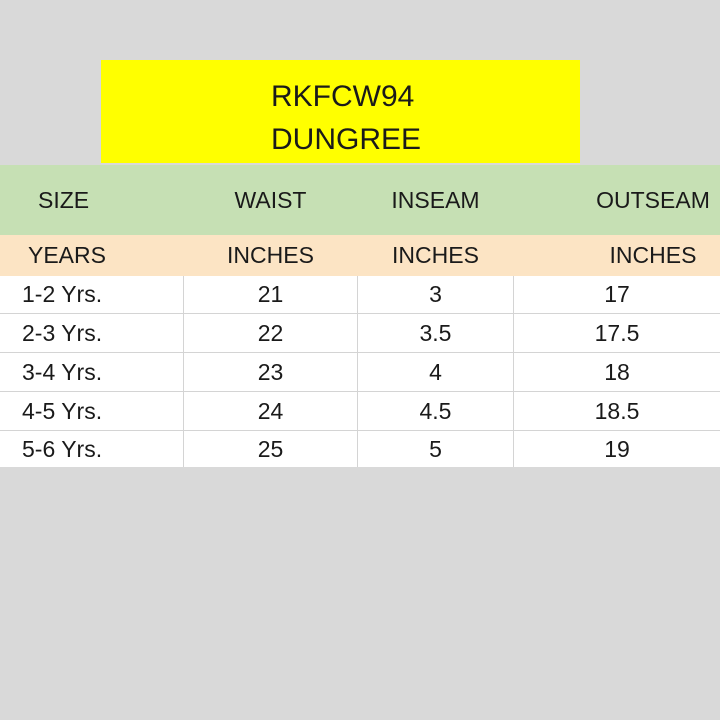 The width and height of the screenshot is (720, 720). Describe the element at coordinates (62, 411) in the screenshot. I see `cell-size: 4-5 Yrs.` at that location.